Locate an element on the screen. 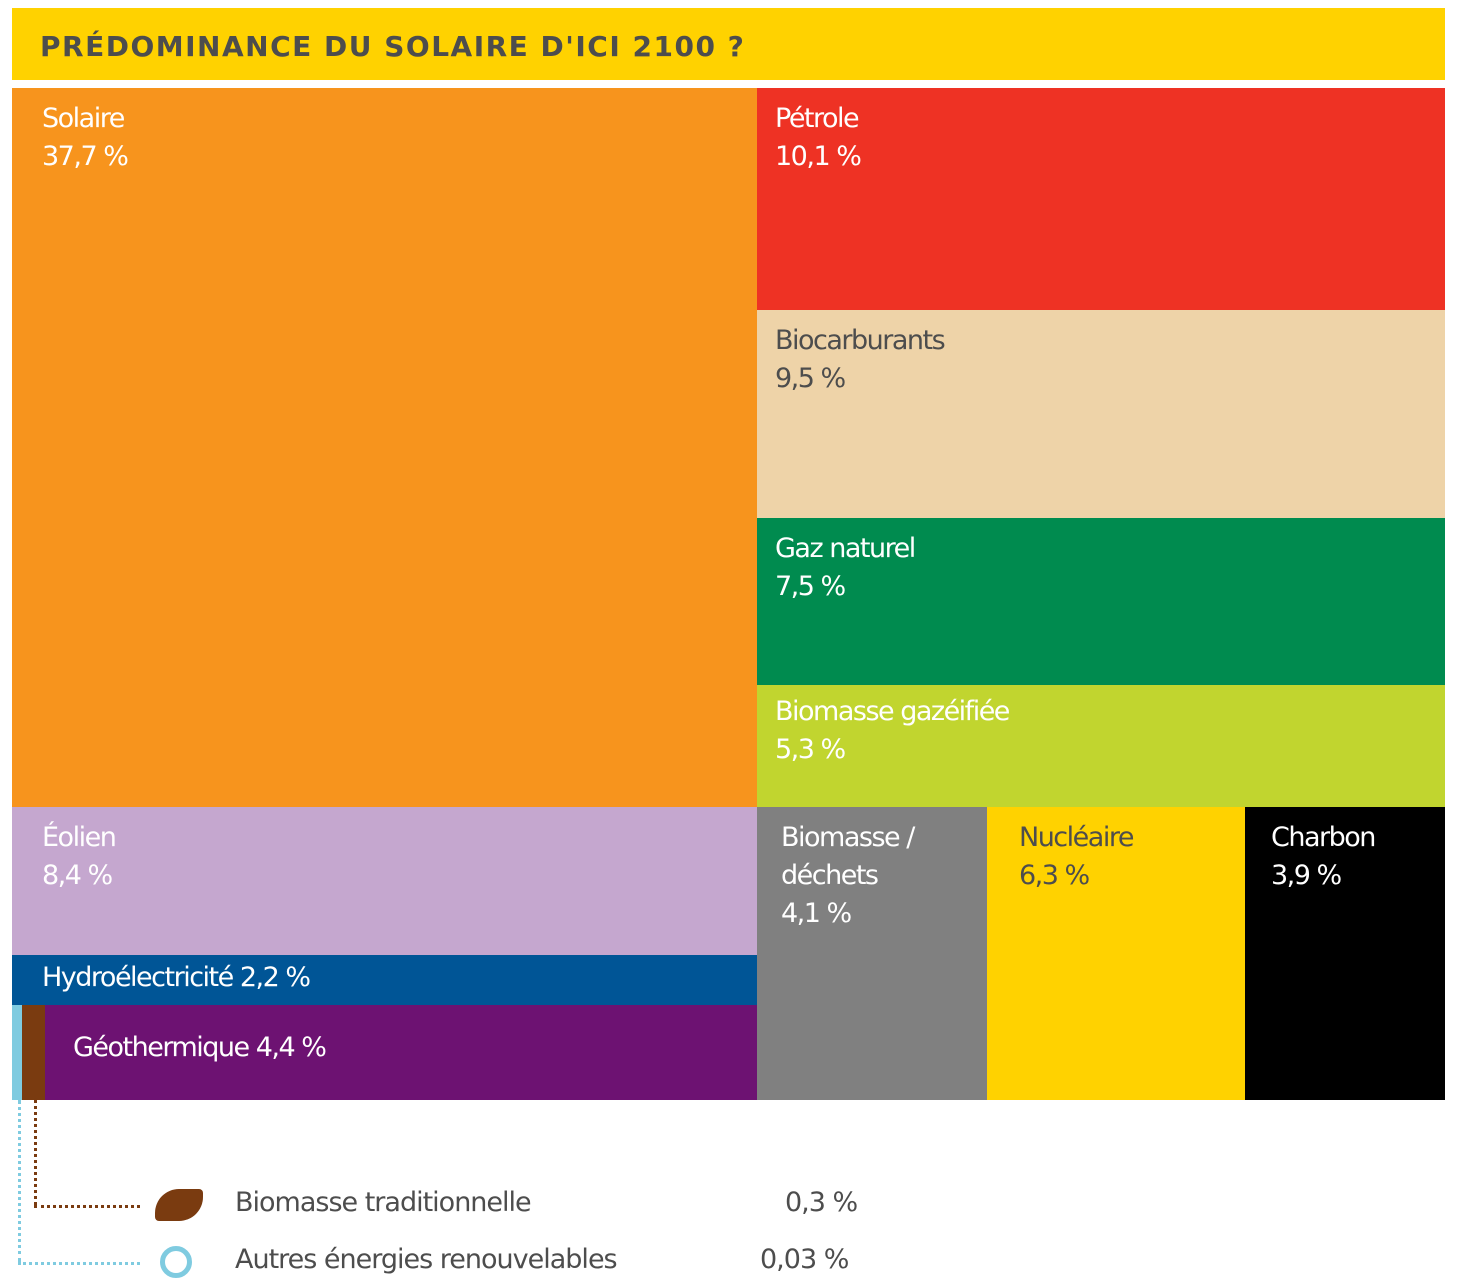 The width and height of the screenshot is (1458, 1280). chart-title: PRÉDOMINANCE DU SOLAIRE D'ICI 2100 ? is located at coordinates (728, 44).